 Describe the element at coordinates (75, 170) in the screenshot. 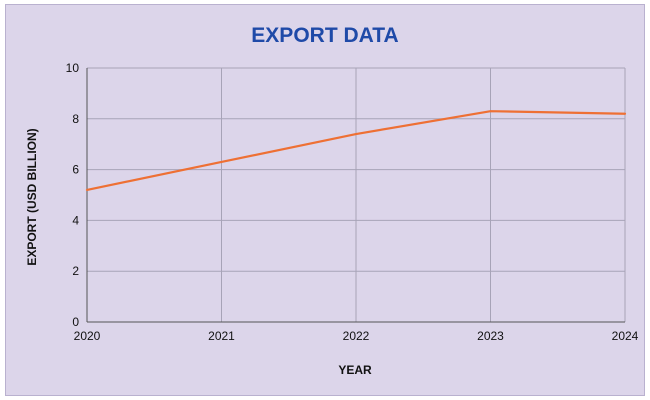

I see `y-tick-label-6: 6` at that location.